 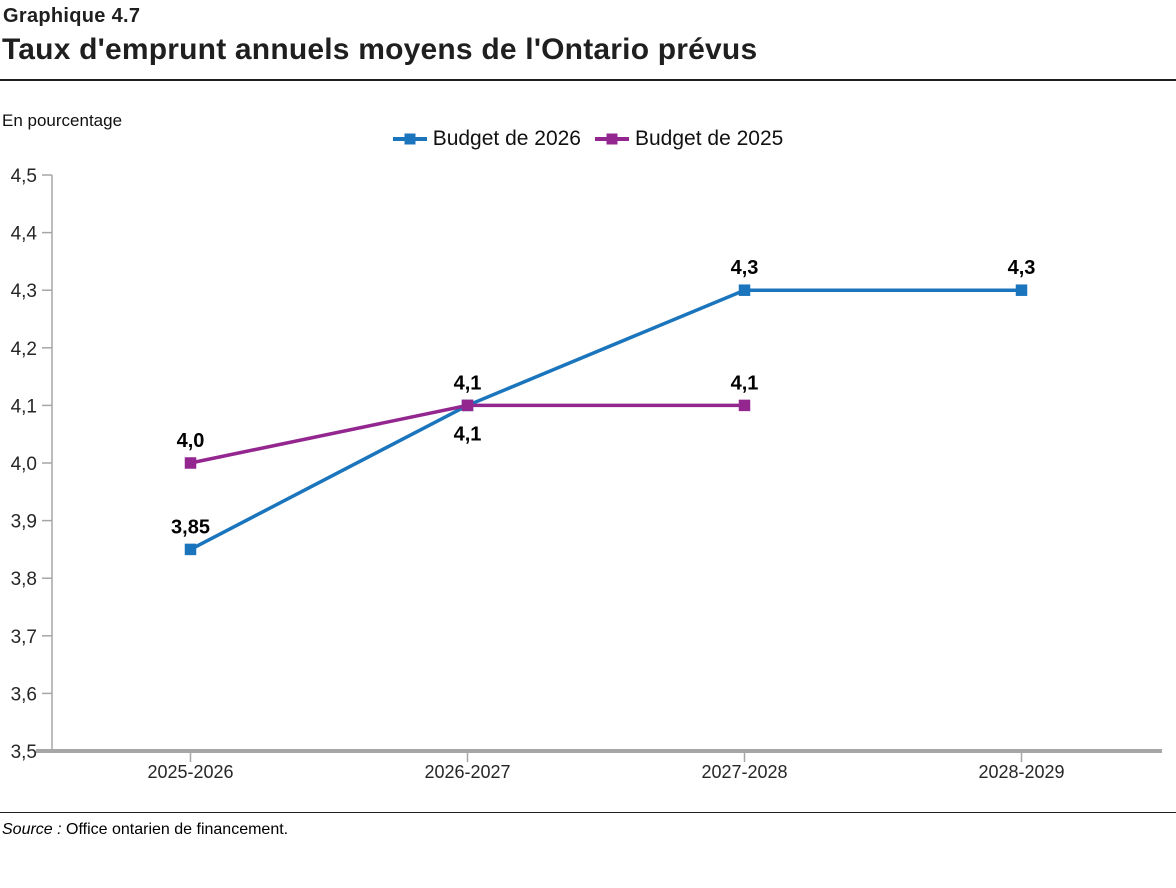 I want to click on x-tick-label: 2027-2028, so click(x=744, y=772).